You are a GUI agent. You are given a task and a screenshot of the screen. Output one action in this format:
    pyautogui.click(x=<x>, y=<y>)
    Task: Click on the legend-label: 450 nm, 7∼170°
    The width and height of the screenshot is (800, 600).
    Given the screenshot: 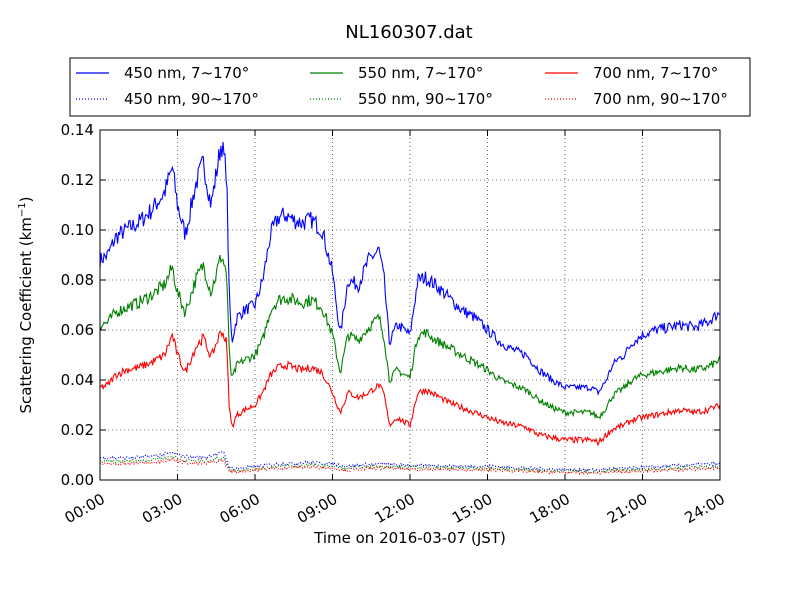 What is the action you would take?
    pyautogui.click(x=186, y=73)
    